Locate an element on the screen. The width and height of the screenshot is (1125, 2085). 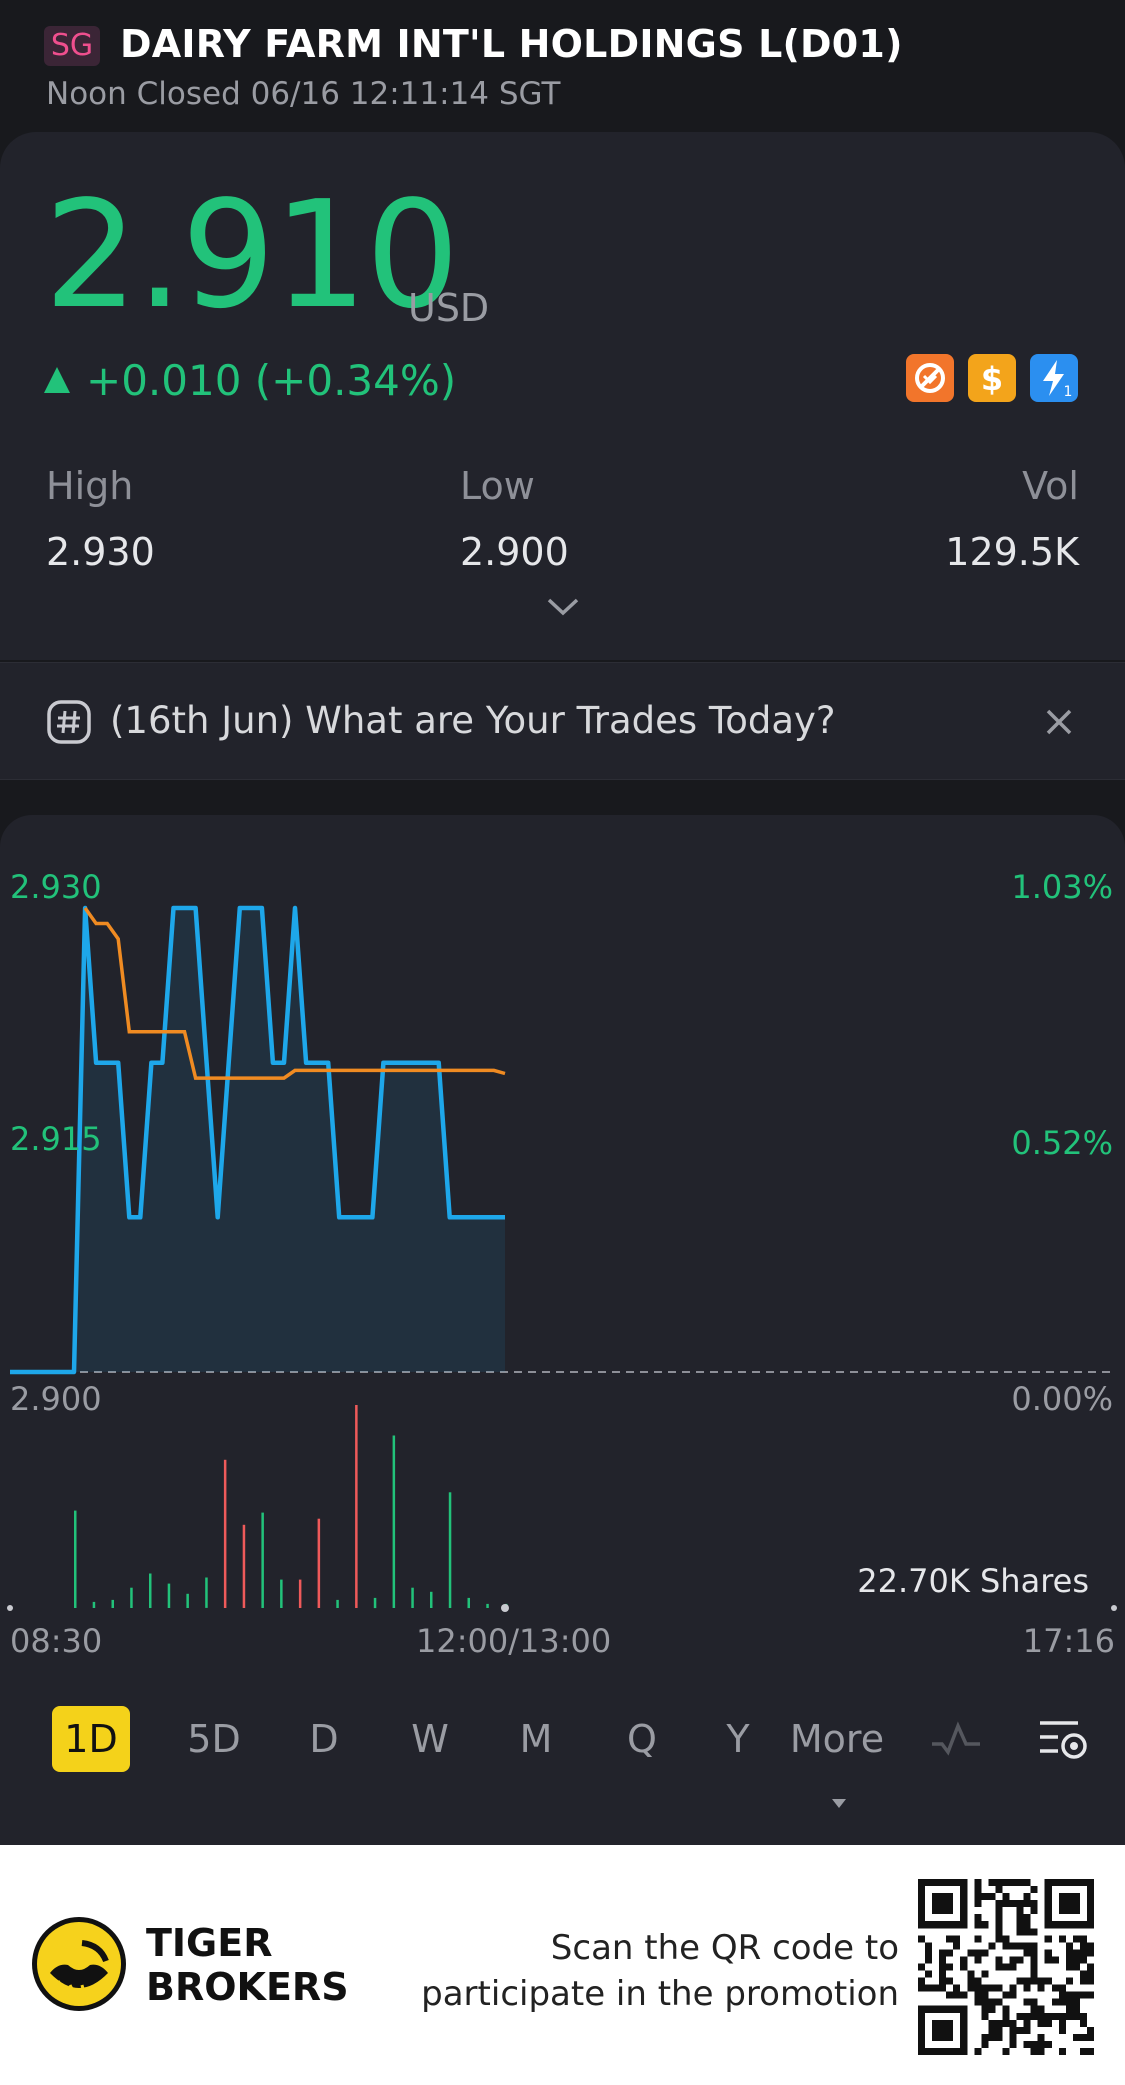
period-q: Q is located at coordinates (642, 1739).